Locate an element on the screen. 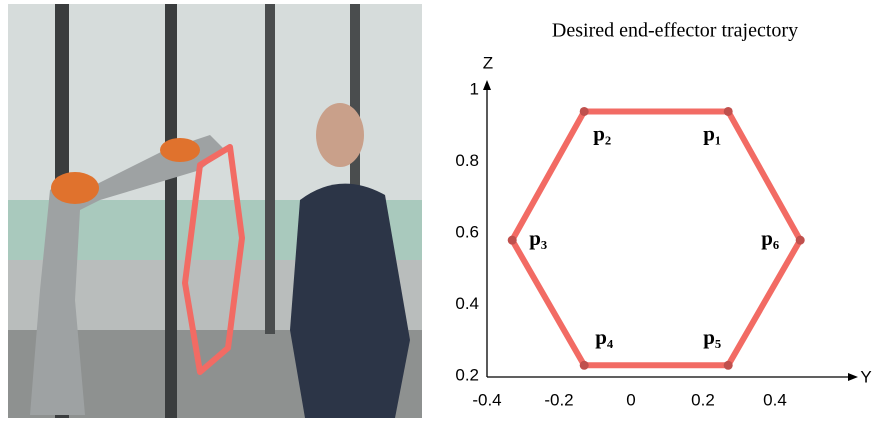  y-tick-label: 0.8 is located at coordinates (467, 160).